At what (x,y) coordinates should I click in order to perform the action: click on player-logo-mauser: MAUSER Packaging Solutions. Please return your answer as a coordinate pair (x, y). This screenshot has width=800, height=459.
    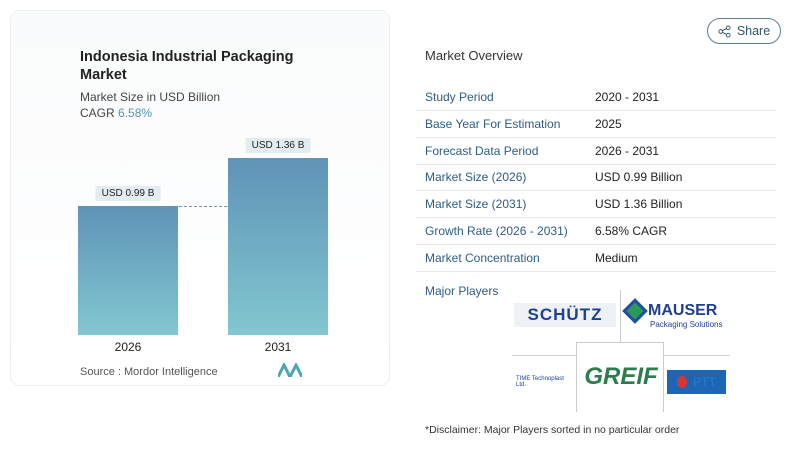
    Looking at the image, I should click on (674, 314).